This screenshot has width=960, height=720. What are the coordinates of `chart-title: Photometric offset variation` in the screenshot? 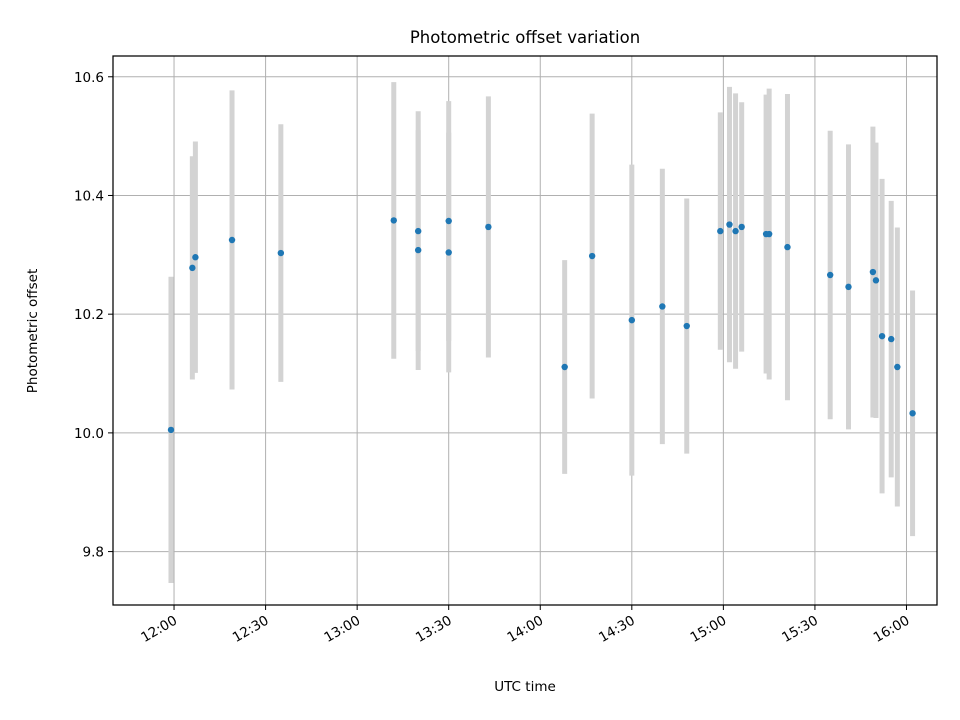 It's located at (525, 37).